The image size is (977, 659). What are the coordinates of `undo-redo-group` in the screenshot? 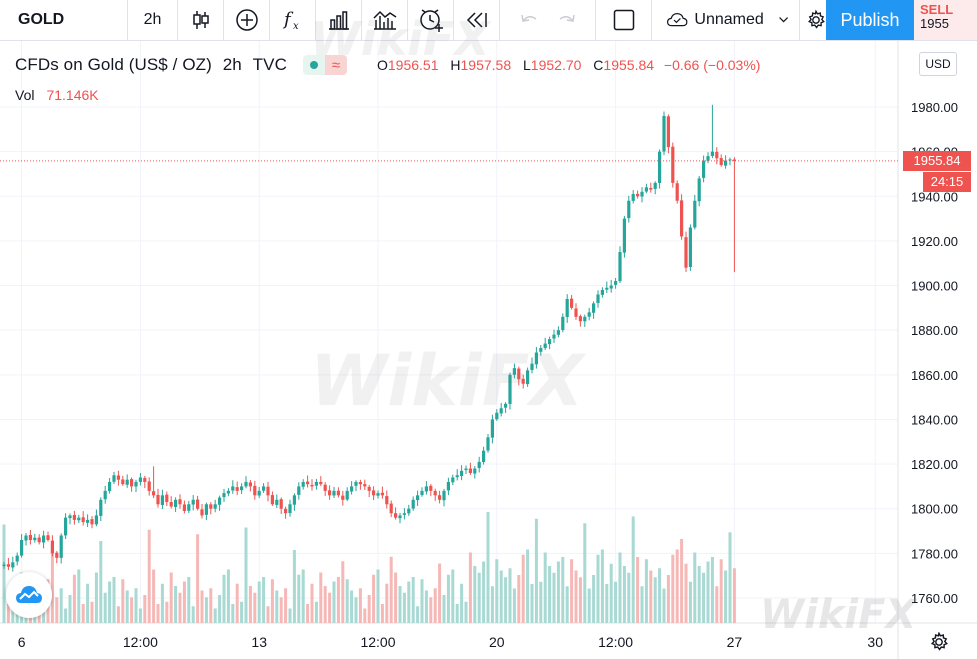 It's located at (548, 20).